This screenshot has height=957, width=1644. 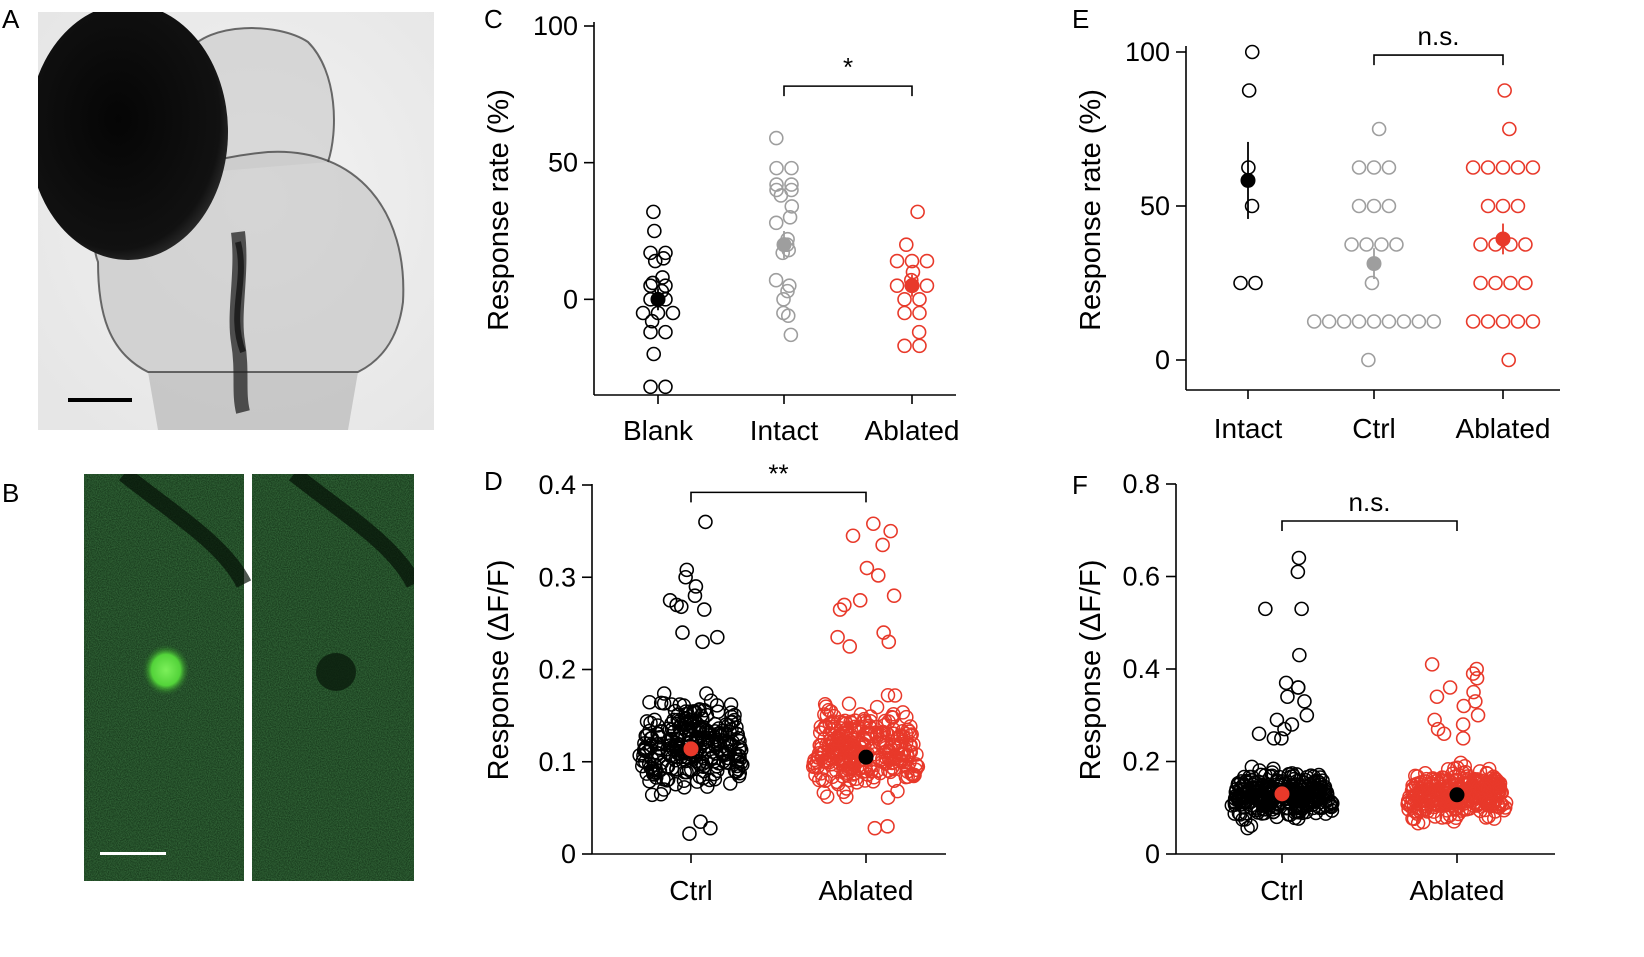 I want to click on c-category-label: Ablated, so click(x=912, y=430).